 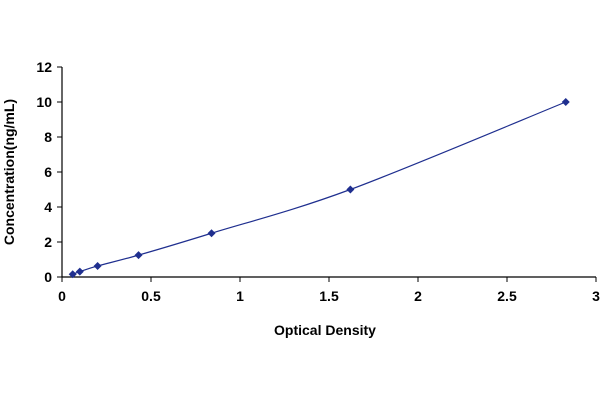 What do you see at coordinates (151, 296) in the screenshot?
I see `x-tick-label: 0.5` at bounding box center [151, 296].